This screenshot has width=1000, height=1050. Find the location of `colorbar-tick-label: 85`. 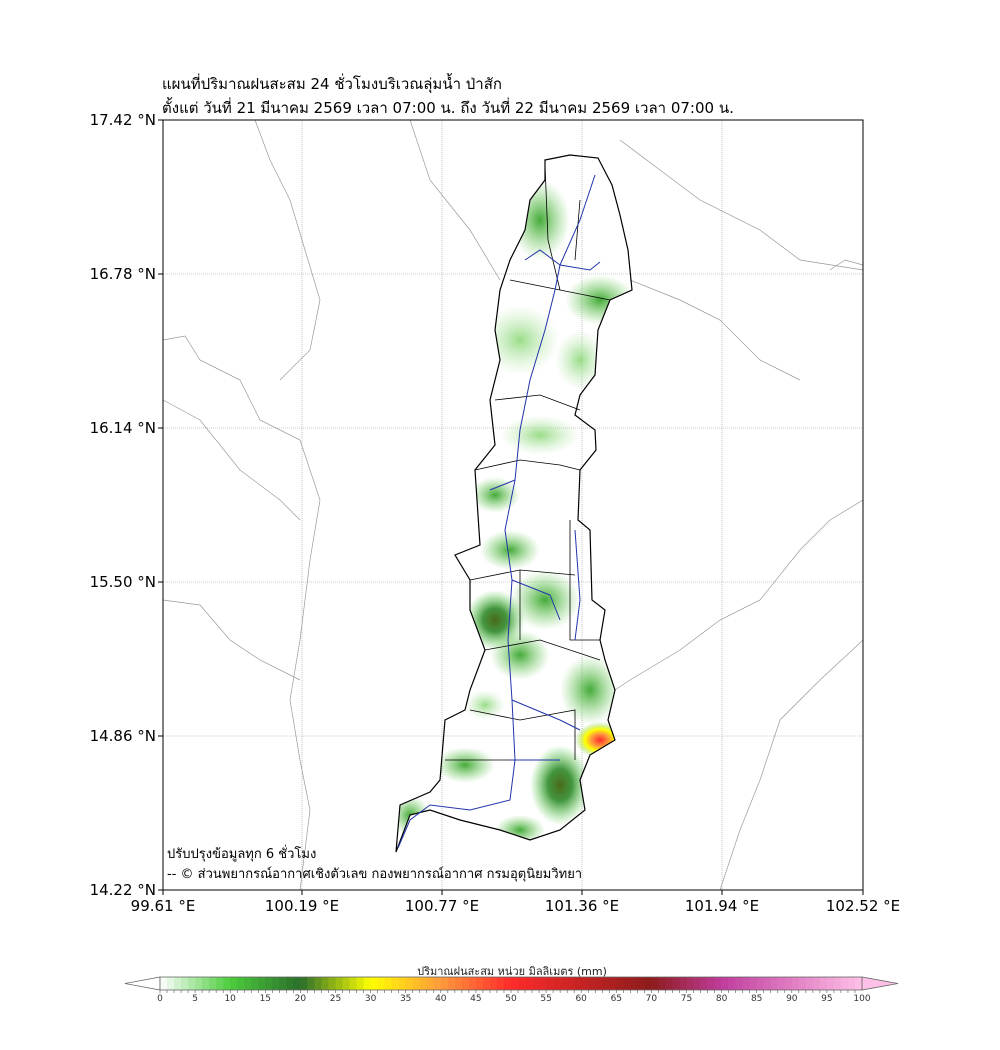

colorbar-tick-label: 85 is located at coordinates (756, 999).